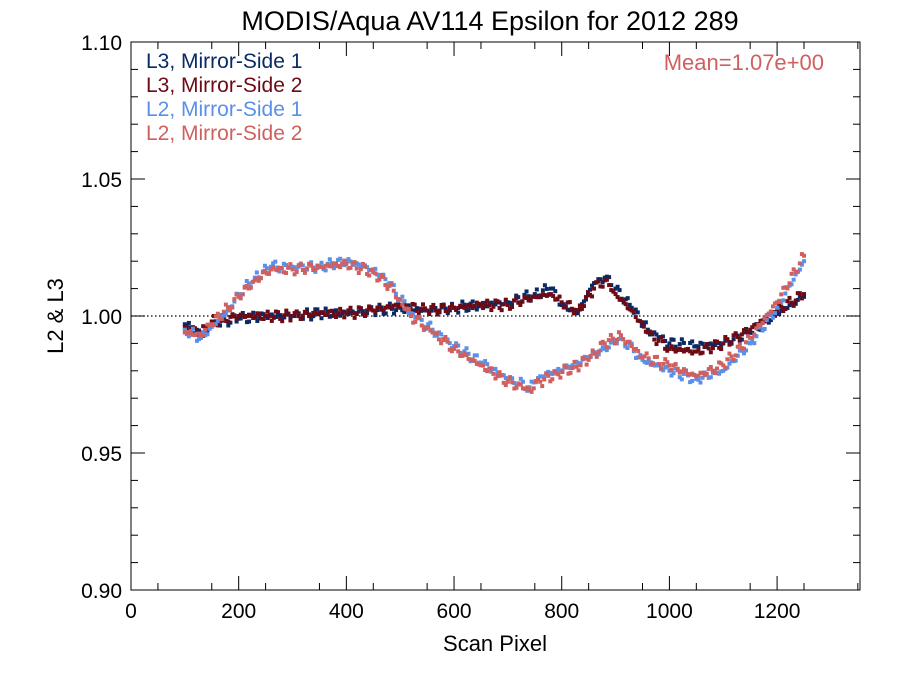 The image size is (900, 675). I want to click on legend-entry: L3, Mirror-Side 1, so click(224, 61).